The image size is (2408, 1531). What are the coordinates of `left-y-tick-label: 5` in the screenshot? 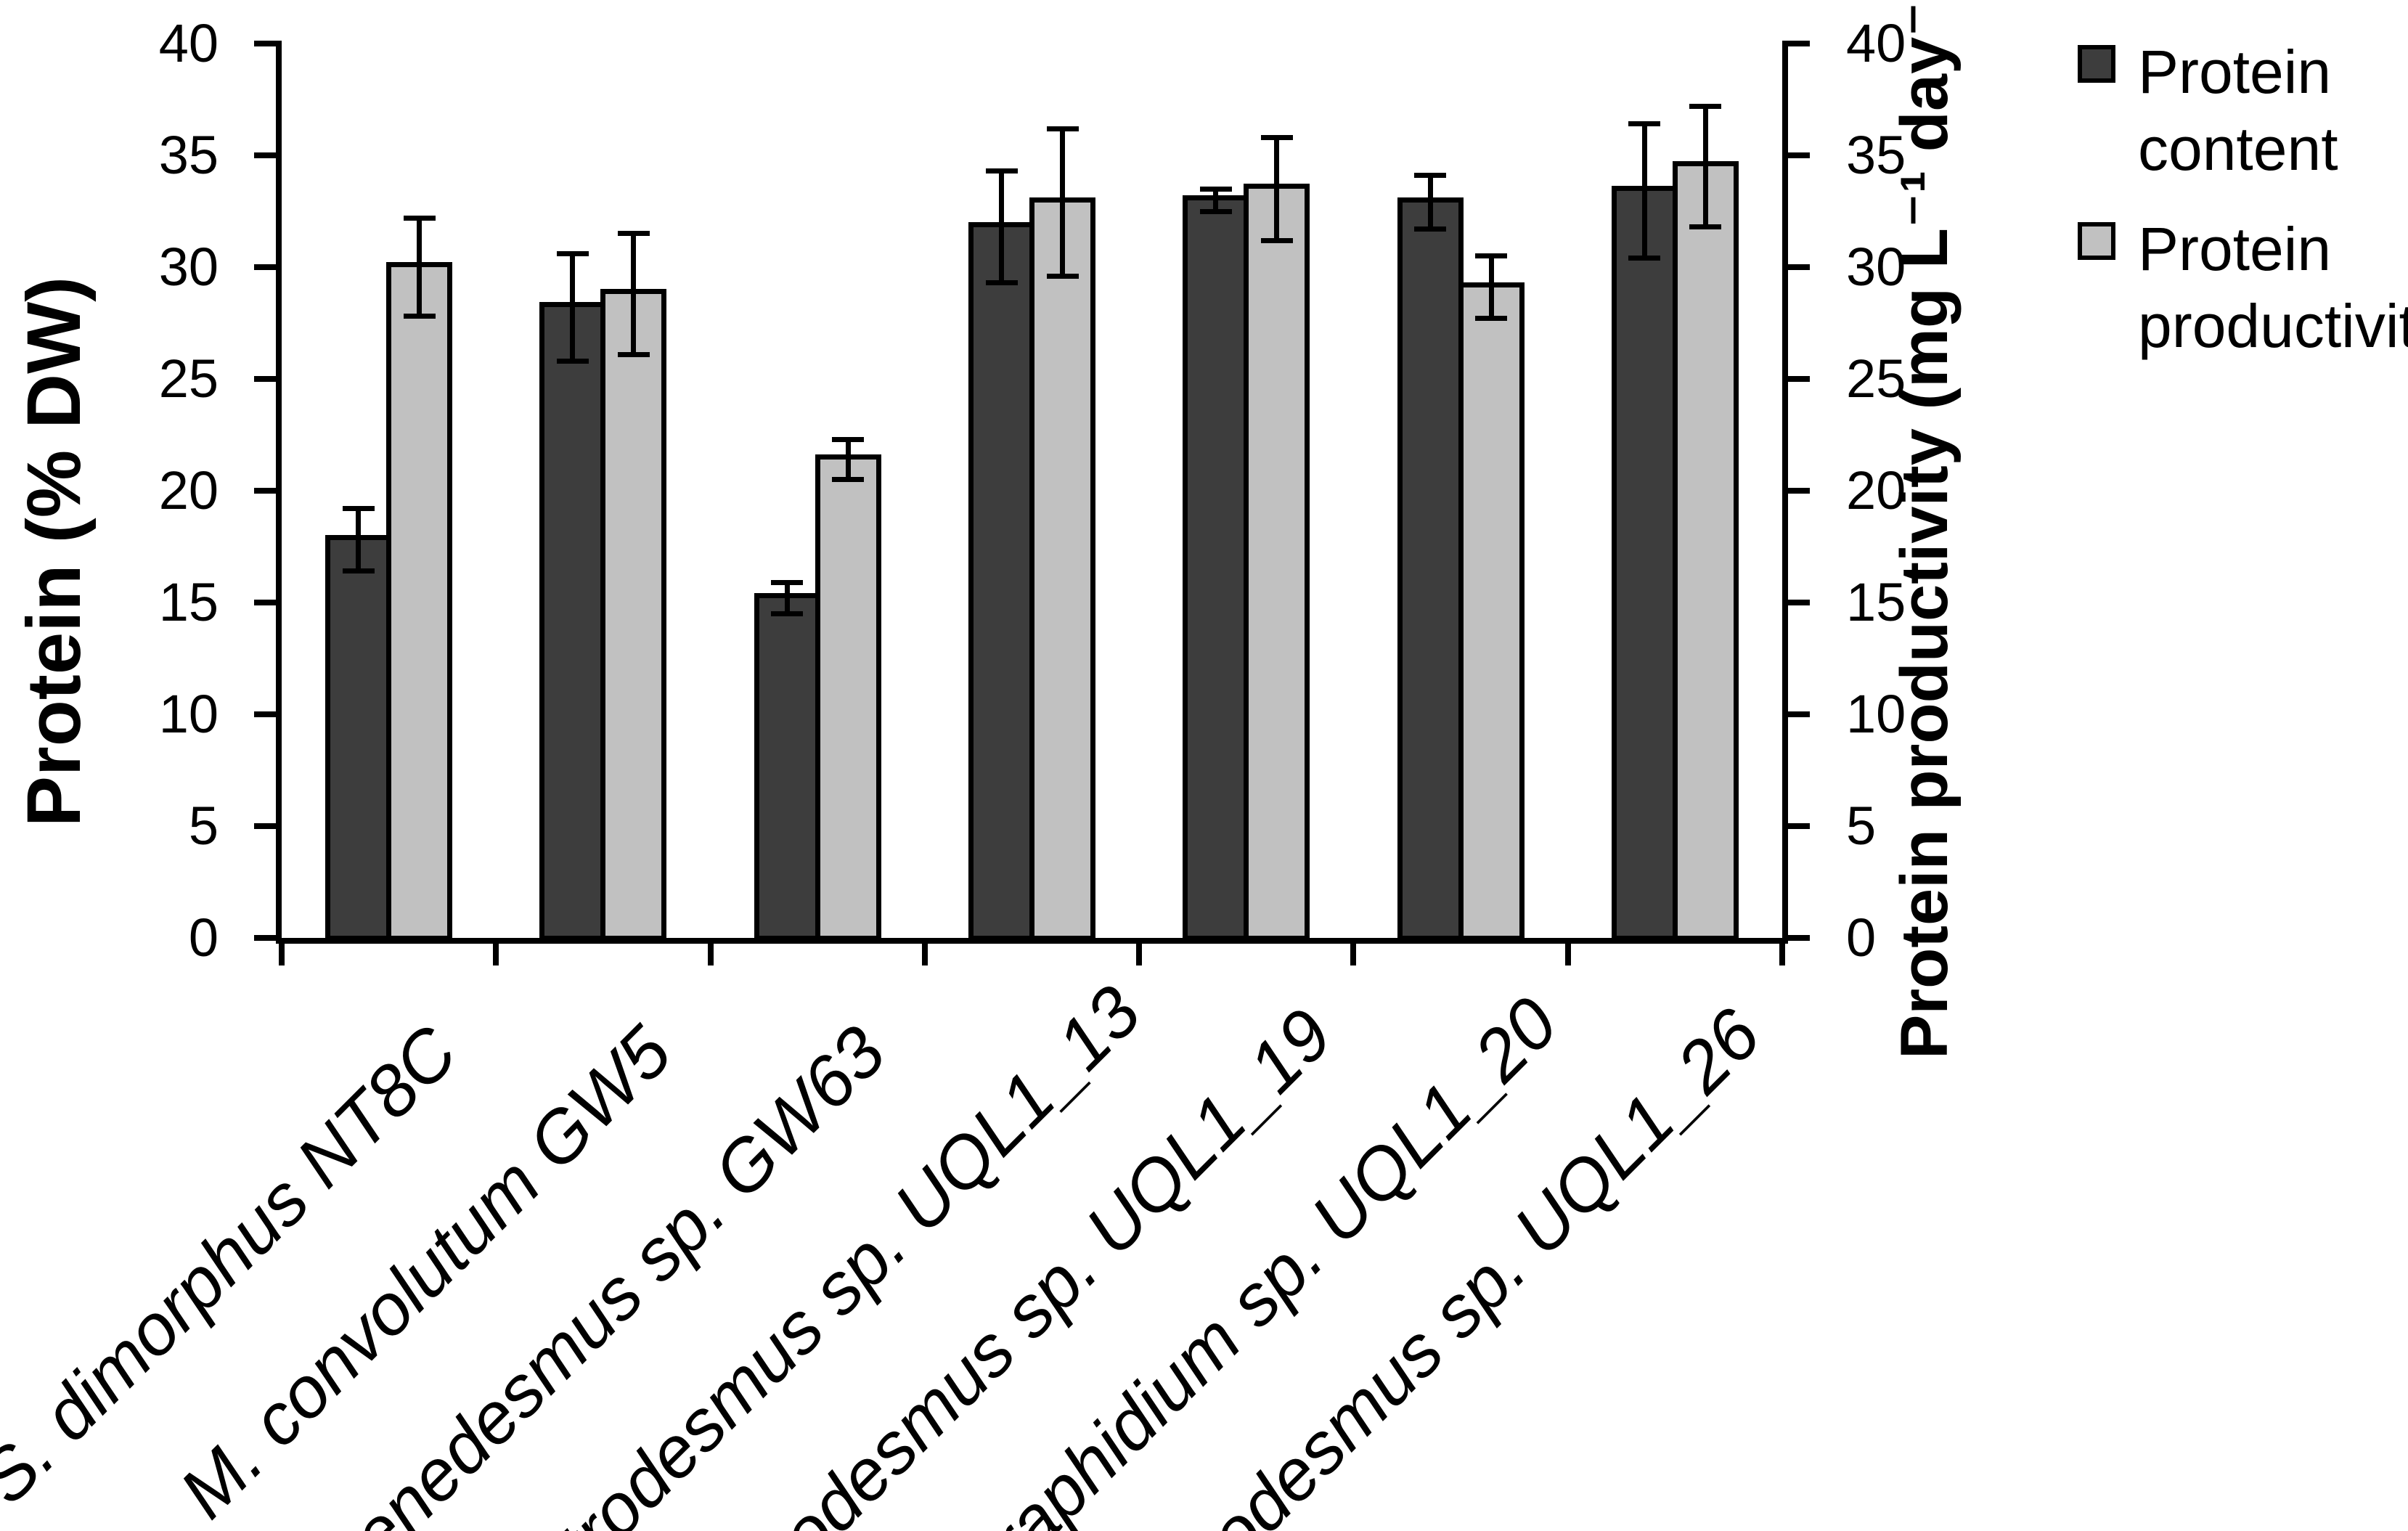 It's located at (203, 826).